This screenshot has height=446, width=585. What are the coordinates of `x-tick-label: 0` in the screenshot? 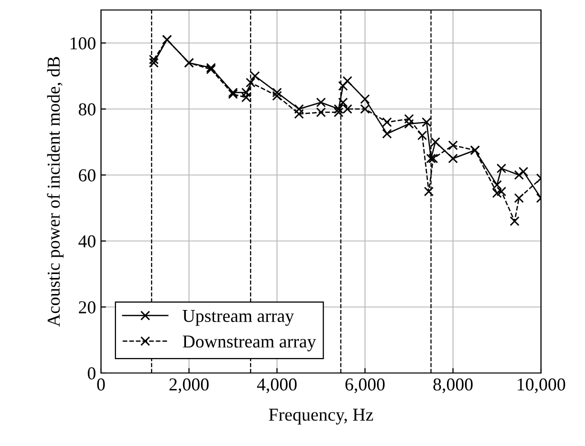 It's located at (101, 384).